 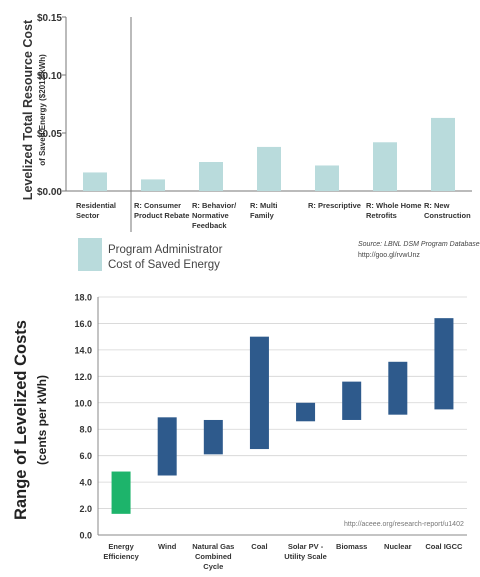 I want to click on top-source-text: Source: LBNL DSM Program Database, so click(x=419, y=244).